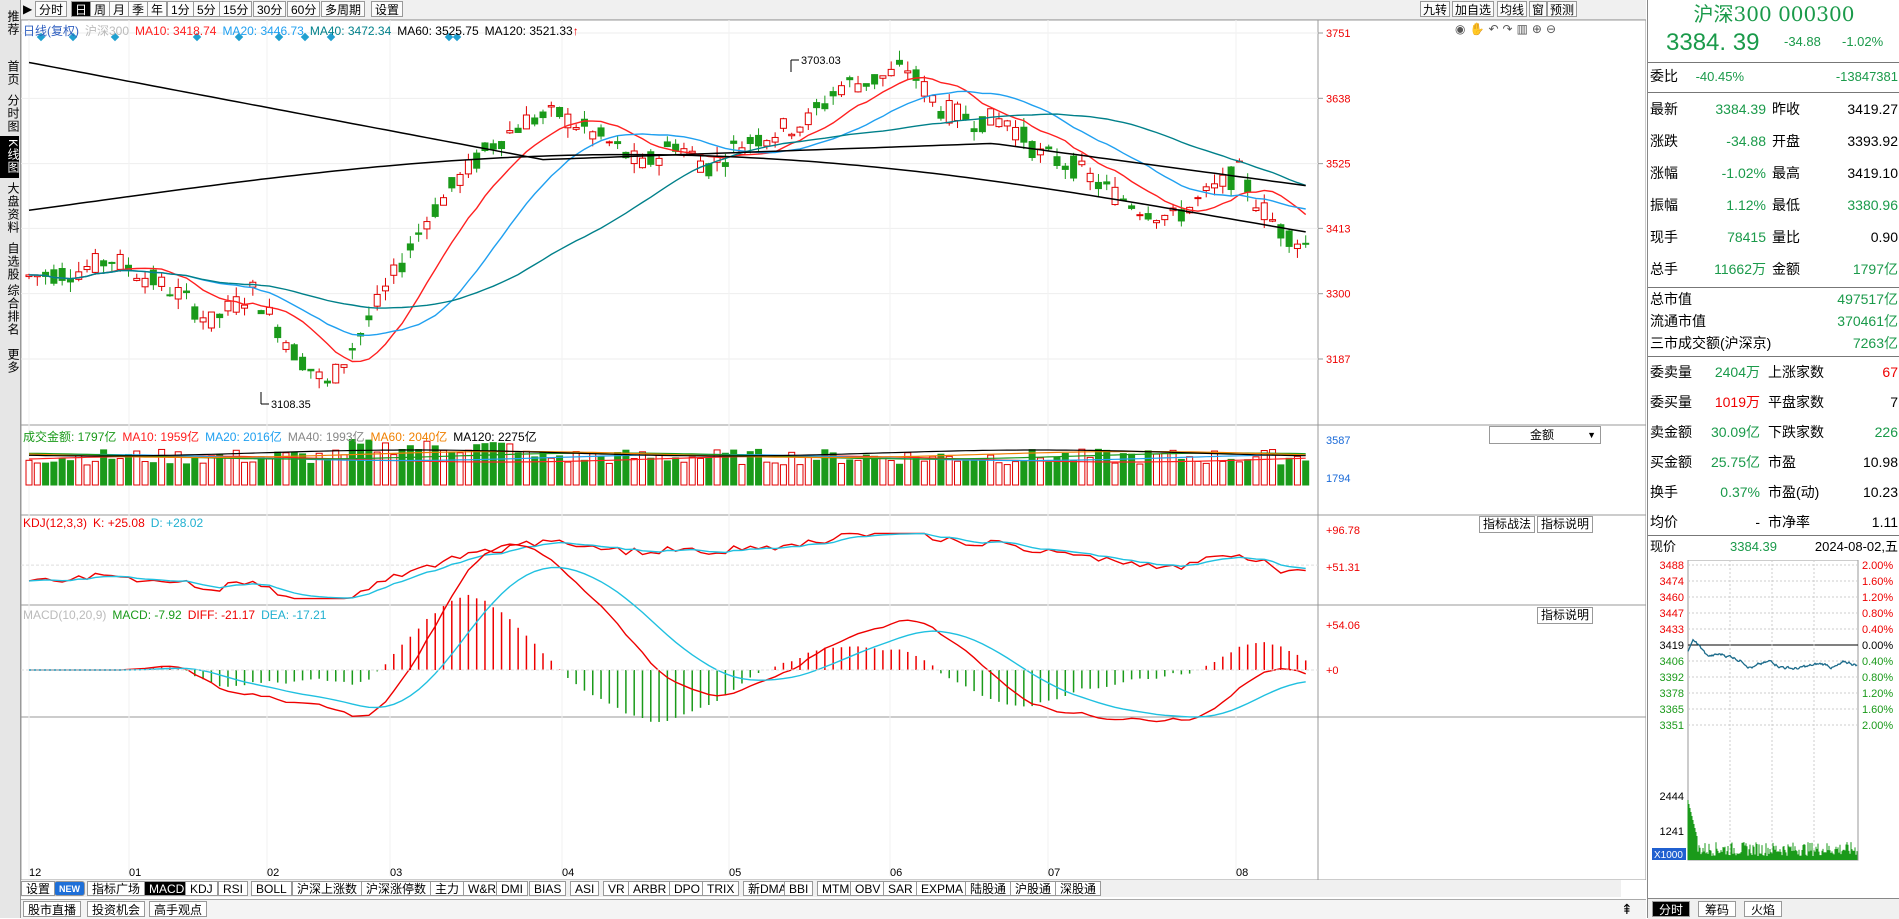 The image size is (1899, 919). What do you see at coordinates (1495, 29) in the screenshot?
I see `undo-icon: ↶` at bounding box center [1495, 29].